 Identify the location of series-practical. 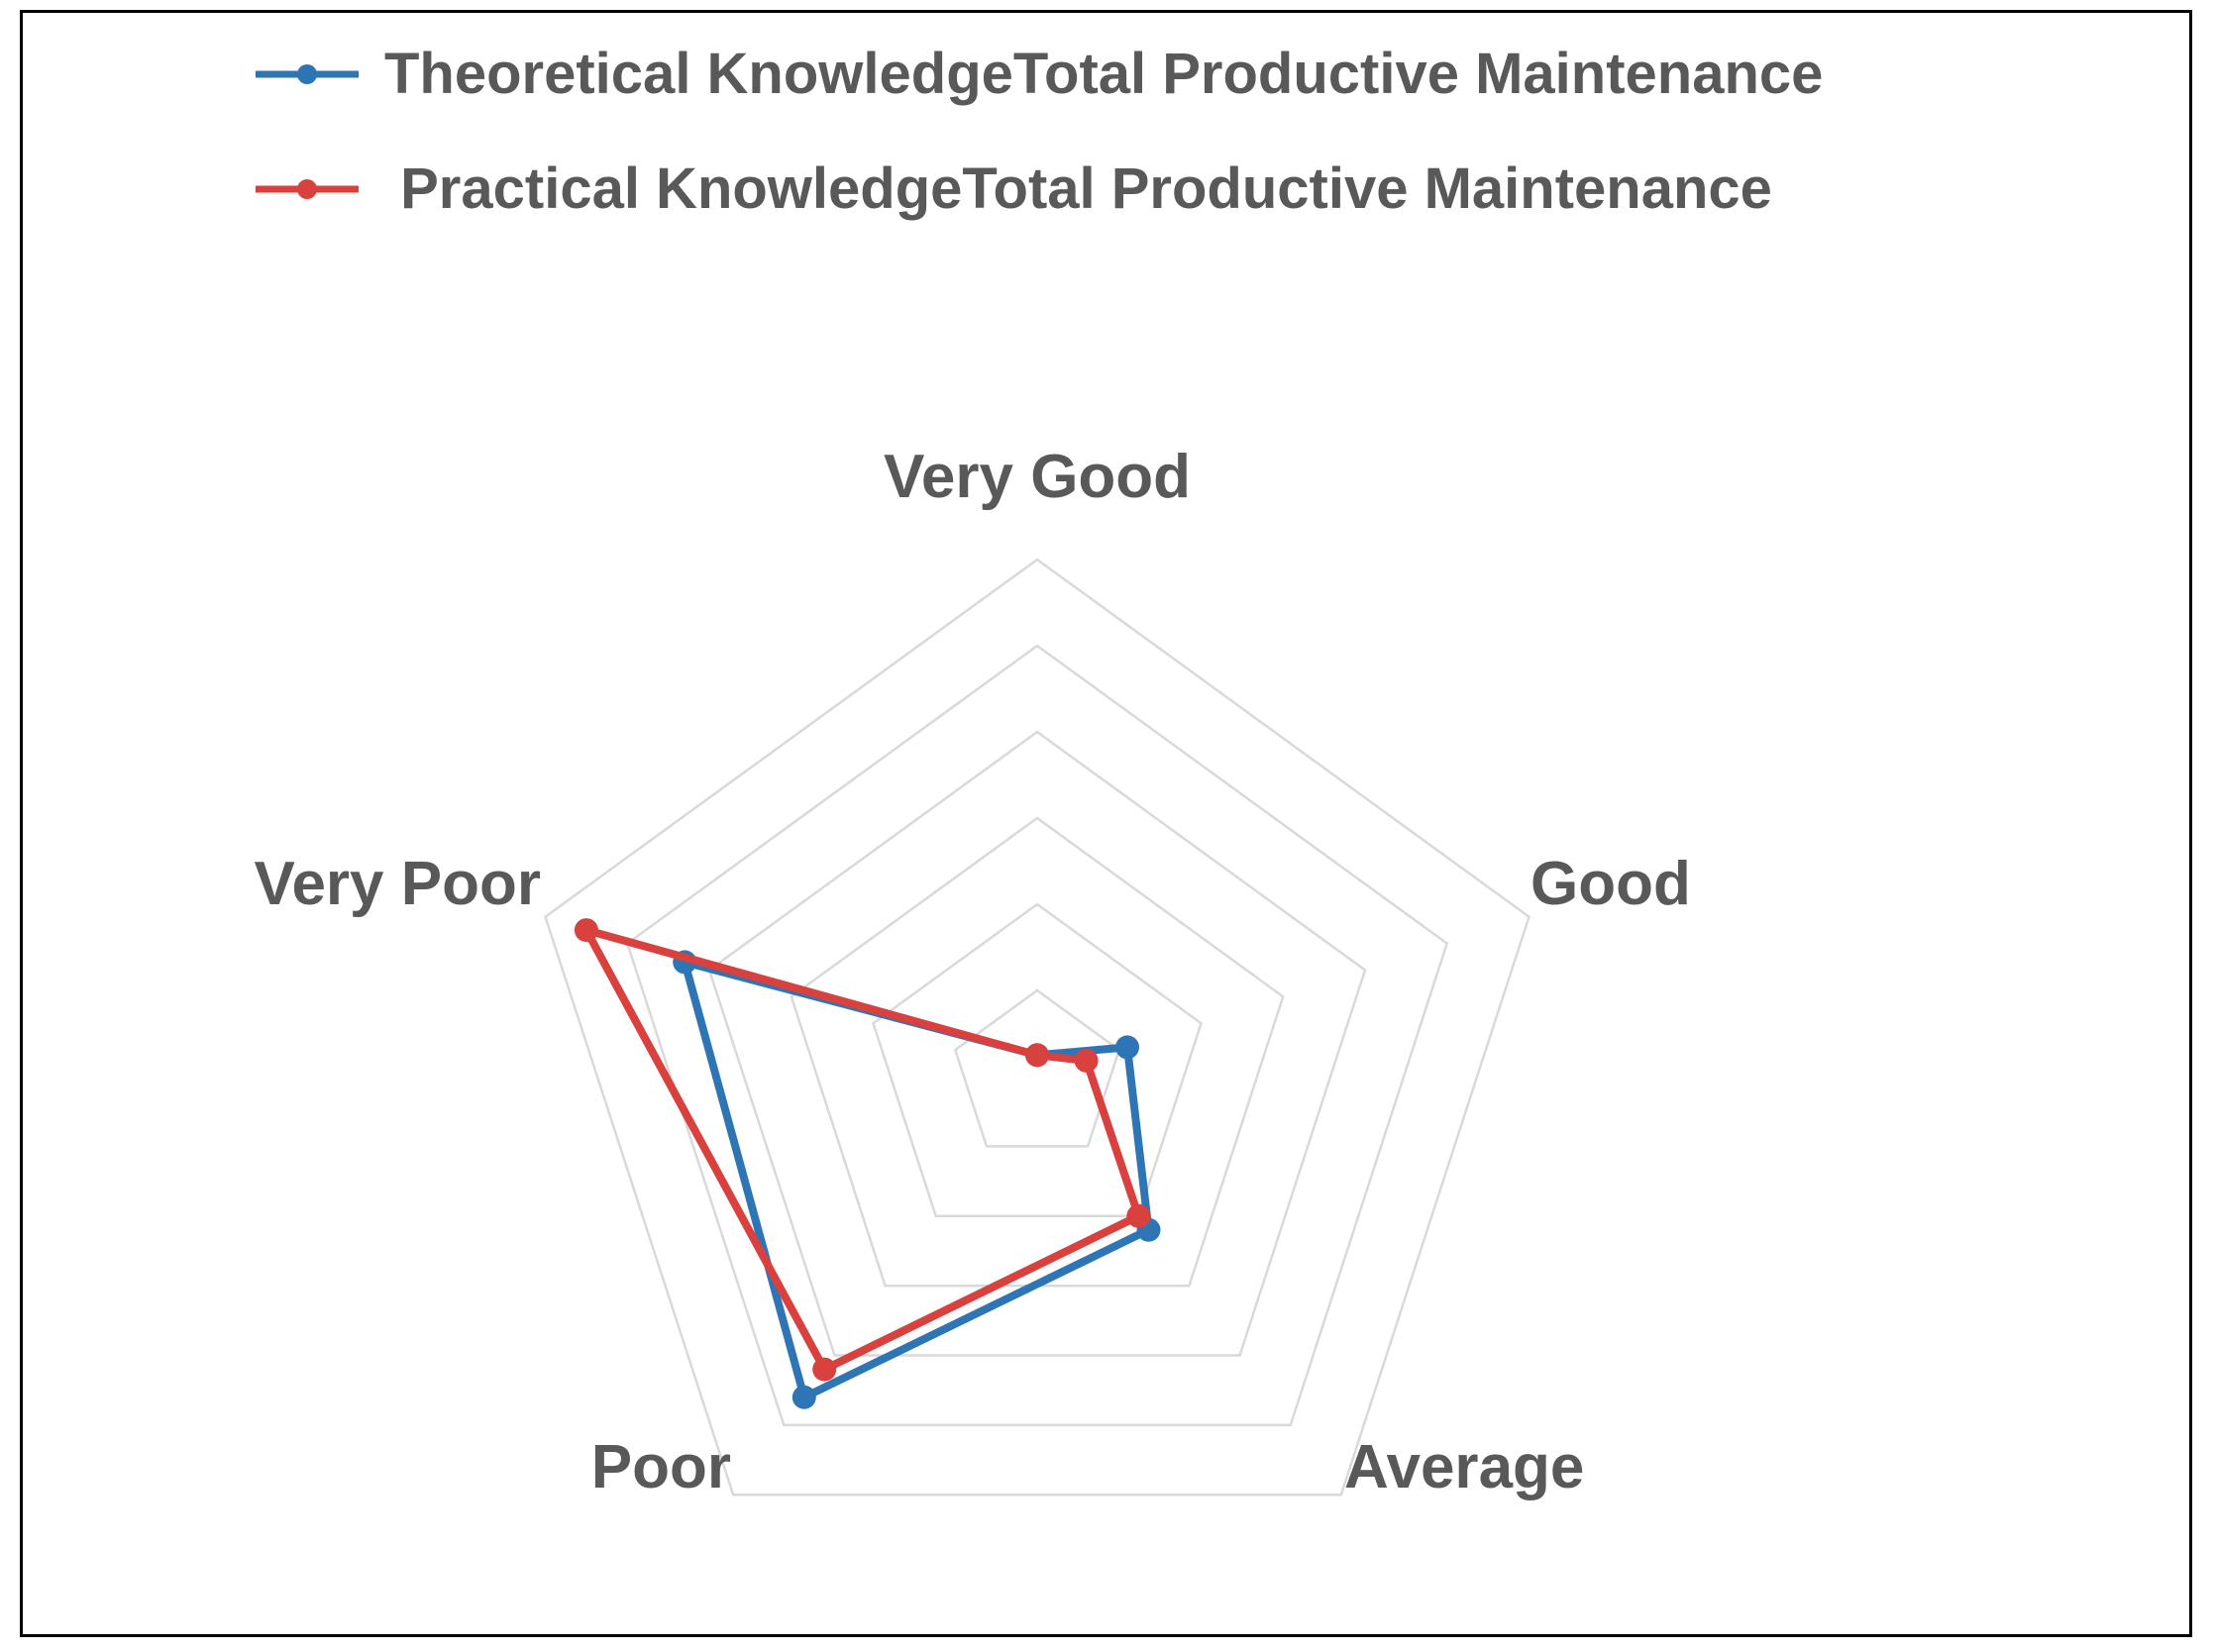
(862, 1150).